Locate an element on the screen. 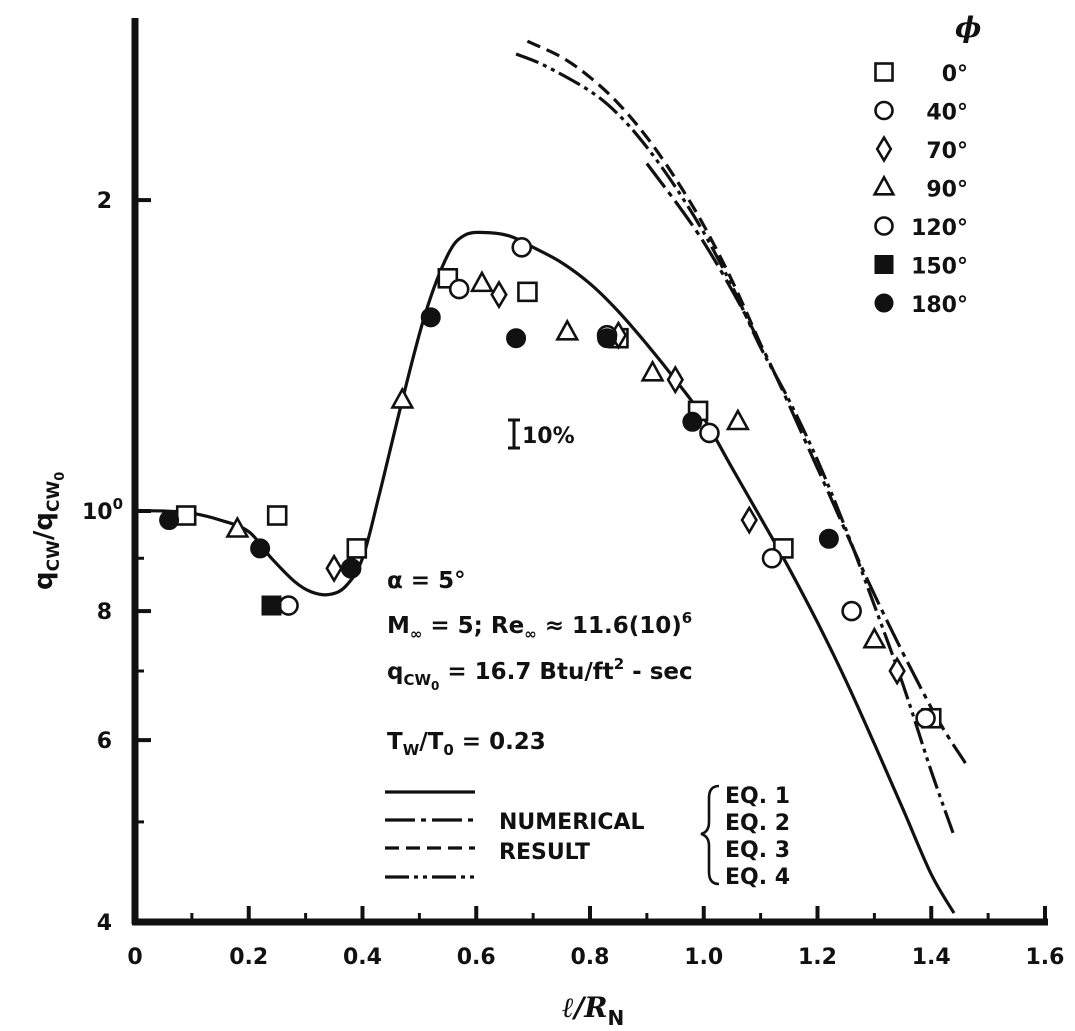 The width and height of the screenshot is (1075, 1031). legend-label-phi-90: 90° is located at coordinates (947, 190).